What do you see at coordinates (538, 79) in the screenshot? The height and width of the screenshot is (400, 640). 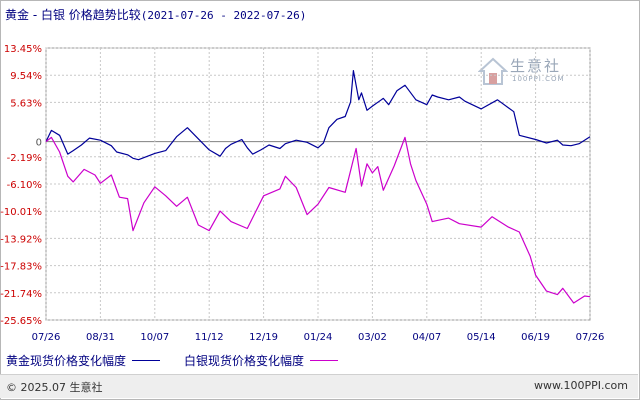 I see `watermark-site: 100PPI.COM` at bounding box center [538, 79].